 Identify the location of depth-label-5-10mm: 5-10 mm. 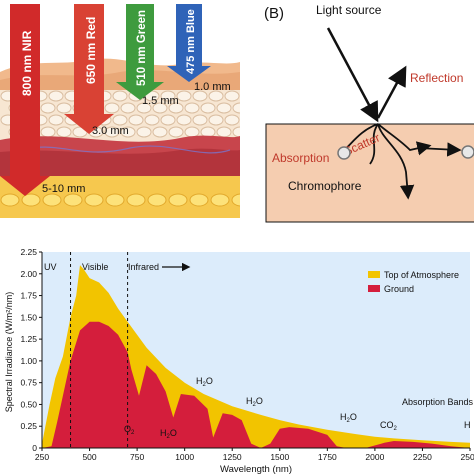
(63, 189).